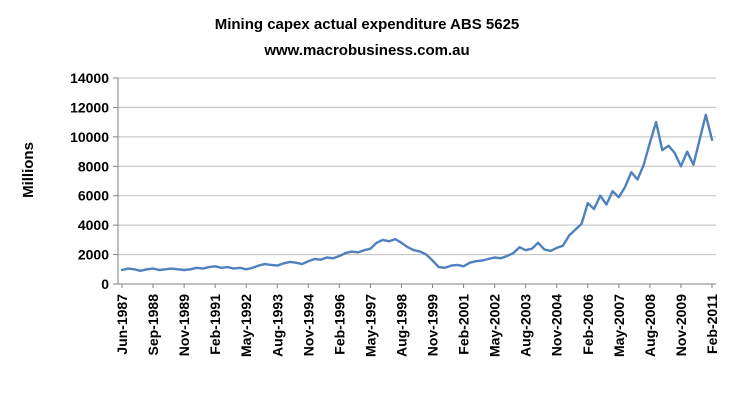 The height and width of the screenshot is (406, 734). What do you see at coordinates (93, 225) in the screenshot?
I see `y-tick-label: 4000` at bounding box center [93, 225].